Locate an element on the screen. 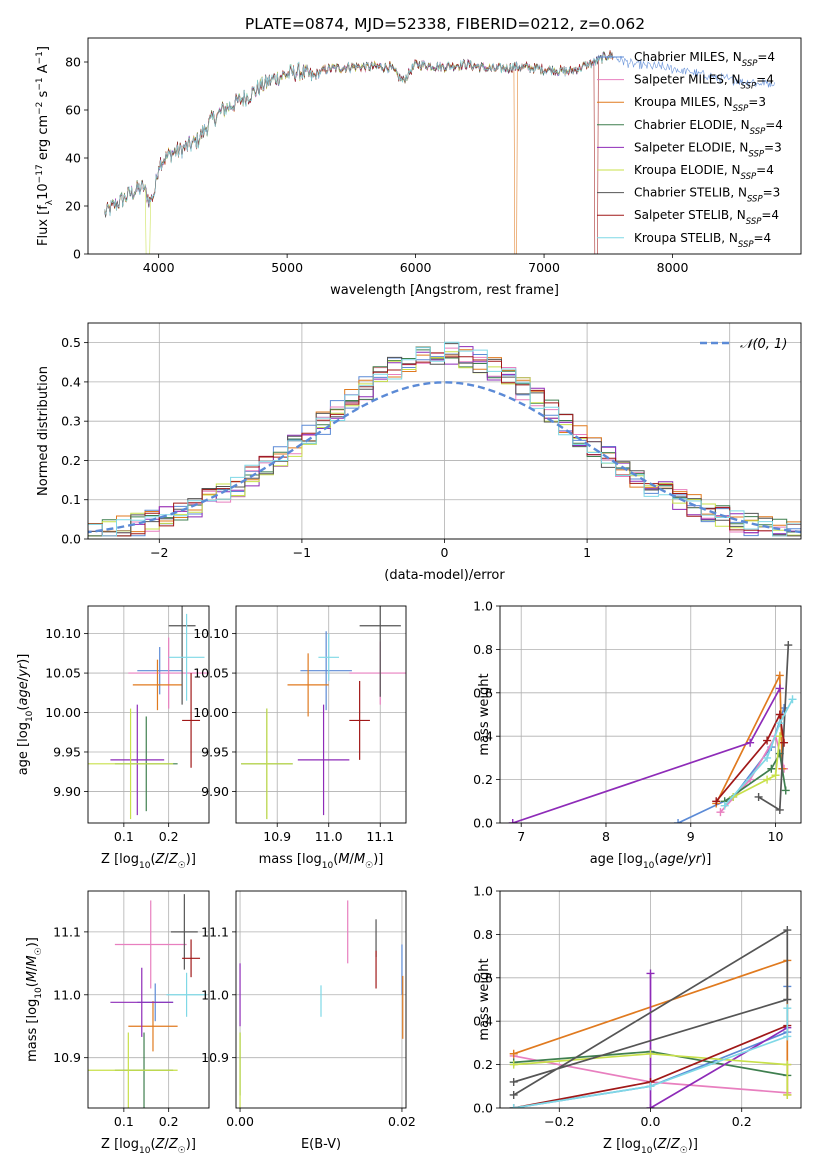  panel-mass_vs_EBV: 0.00 0.02 10.9 11.0 11.1 E(B-V) is located at coordinates (308, 1021).